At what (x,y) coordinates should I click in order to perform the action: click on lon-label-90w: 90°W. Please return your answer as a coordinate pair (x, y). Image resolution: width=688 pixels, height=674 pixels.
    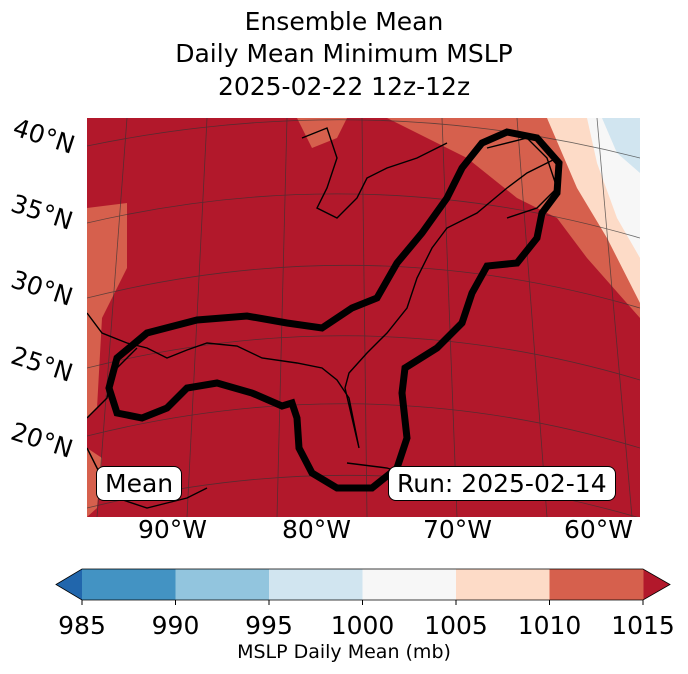
    Looking at the image, I should click on (173, 529).